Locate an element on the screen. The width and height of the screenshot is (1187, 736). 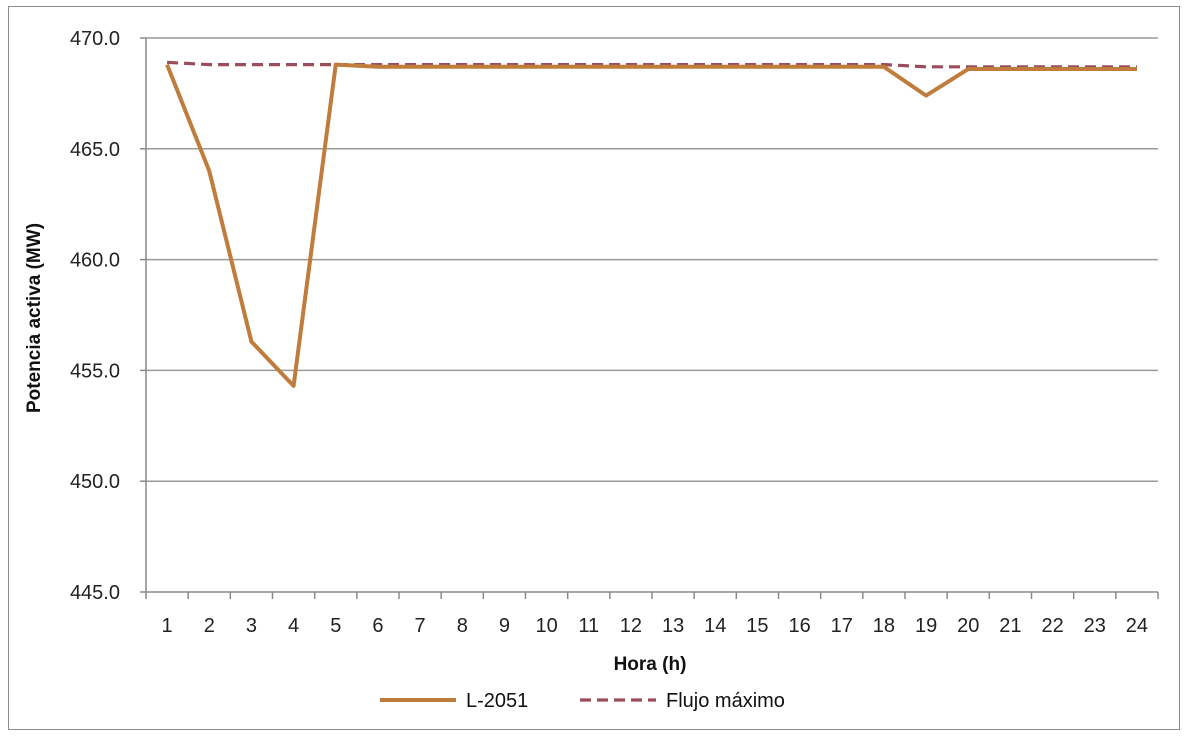
y-tick-labels: 445.0 450.0 455.0 460.0 465.0 470.0 is located at coordinates (95, 316).